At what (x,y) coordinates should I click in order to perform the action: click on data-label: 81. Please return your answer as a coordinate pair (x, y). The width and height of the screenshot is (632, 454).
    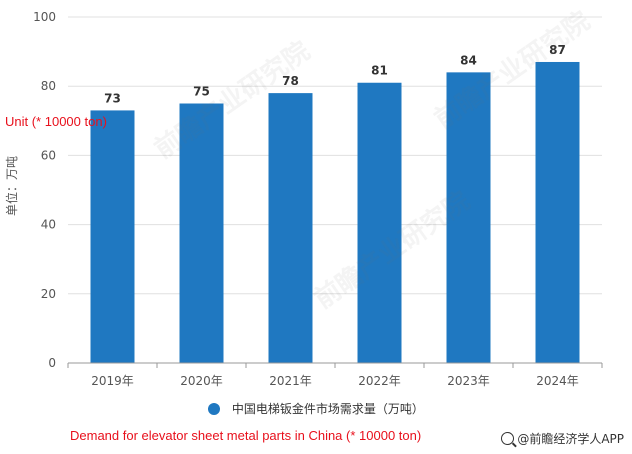
    Looking at the image, I should click on (379, 71).